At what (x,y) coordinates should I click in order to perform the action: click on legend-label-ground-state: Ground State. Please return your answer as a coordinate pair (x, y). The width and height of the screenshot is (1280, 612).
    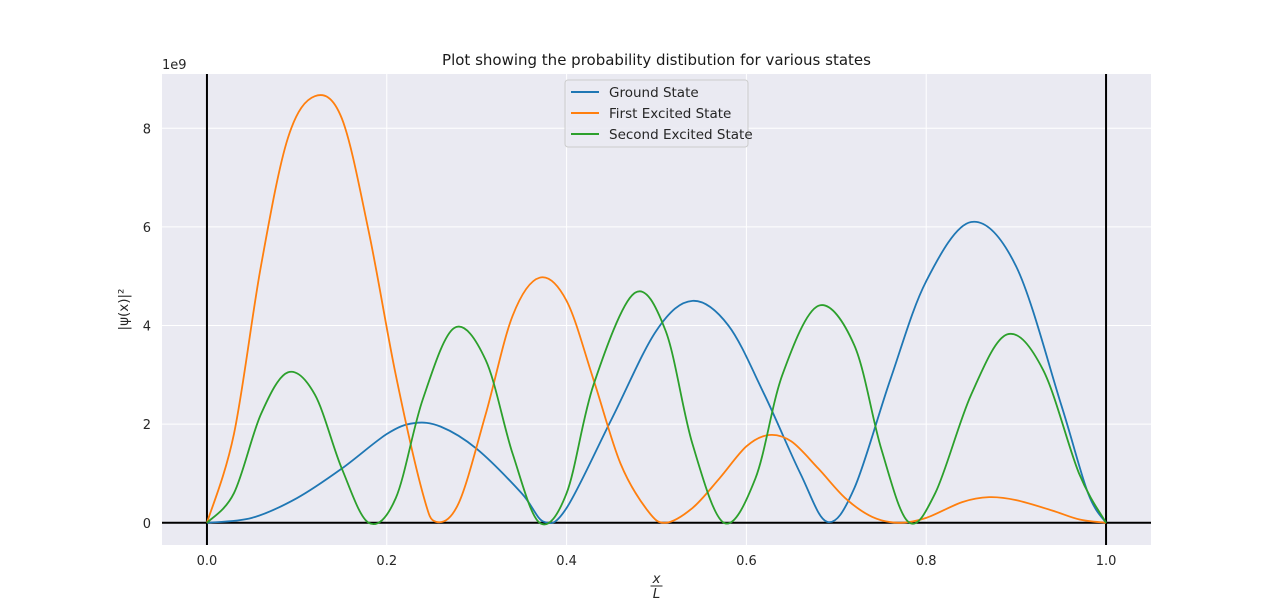
    Looking at the image, I should click on (654, 93).